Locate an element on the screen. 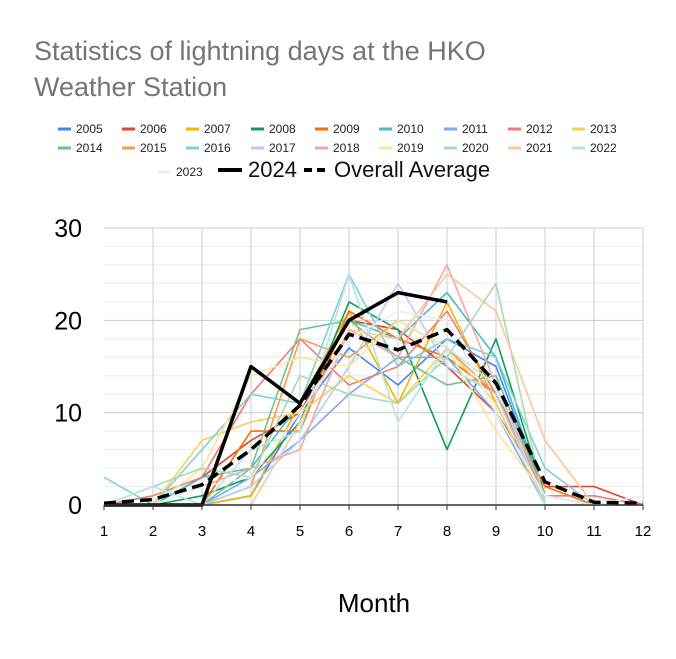 The width and height of the screenshot is (676, 659). legend-label-2011: 2011 is located at coordinates (475, 129).